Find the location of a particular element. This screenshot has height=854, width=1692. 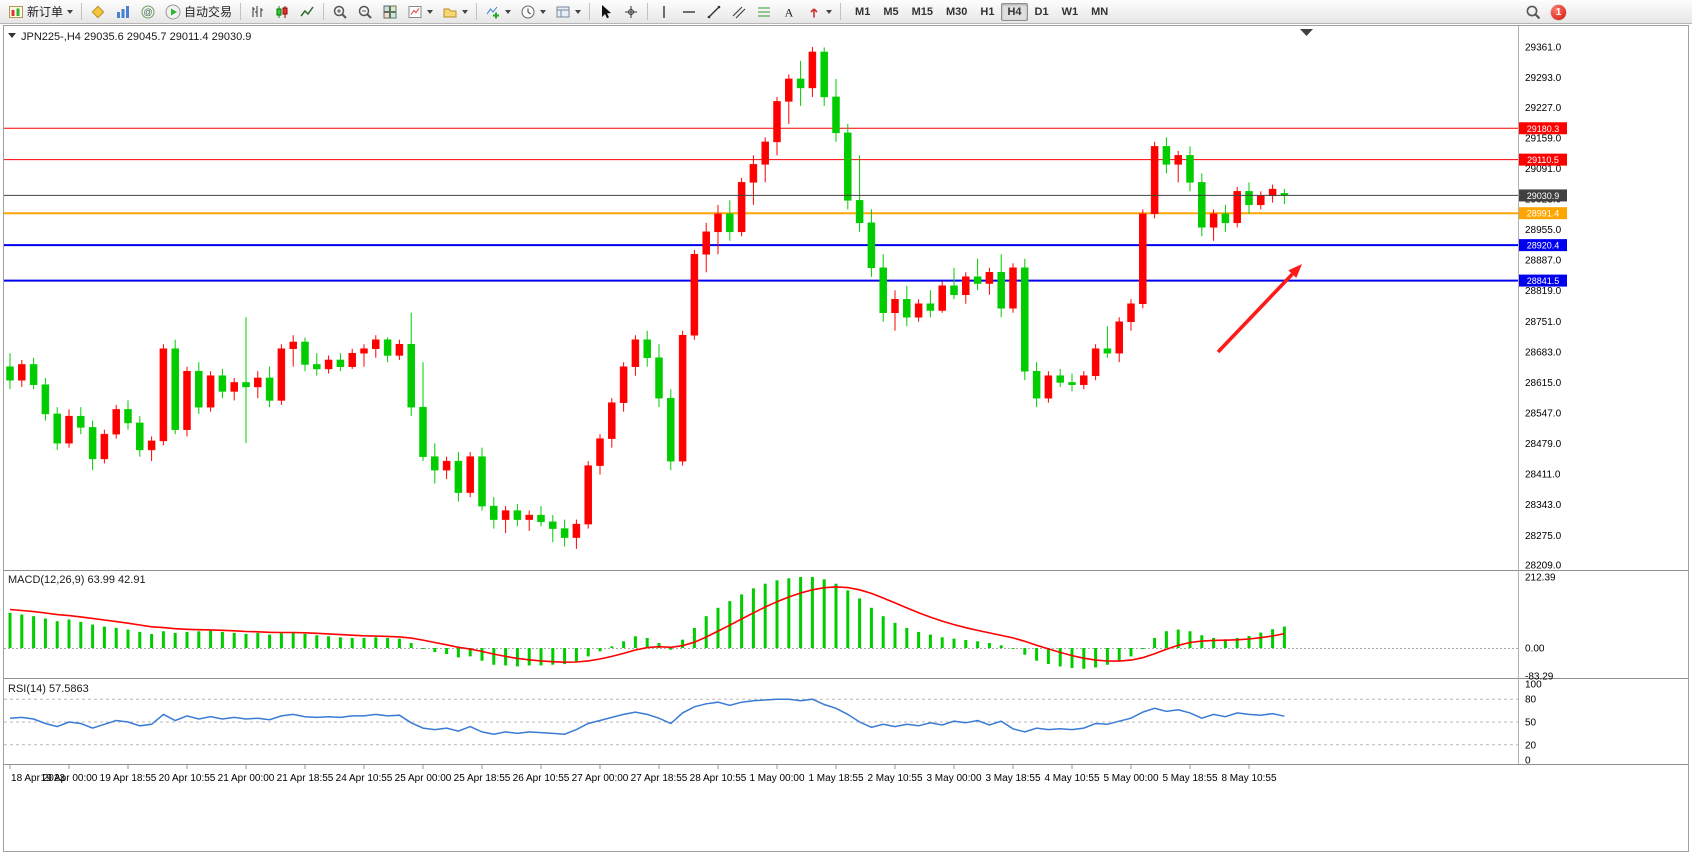

new-order-button: 新订单 is located at coordinates (40, 12).